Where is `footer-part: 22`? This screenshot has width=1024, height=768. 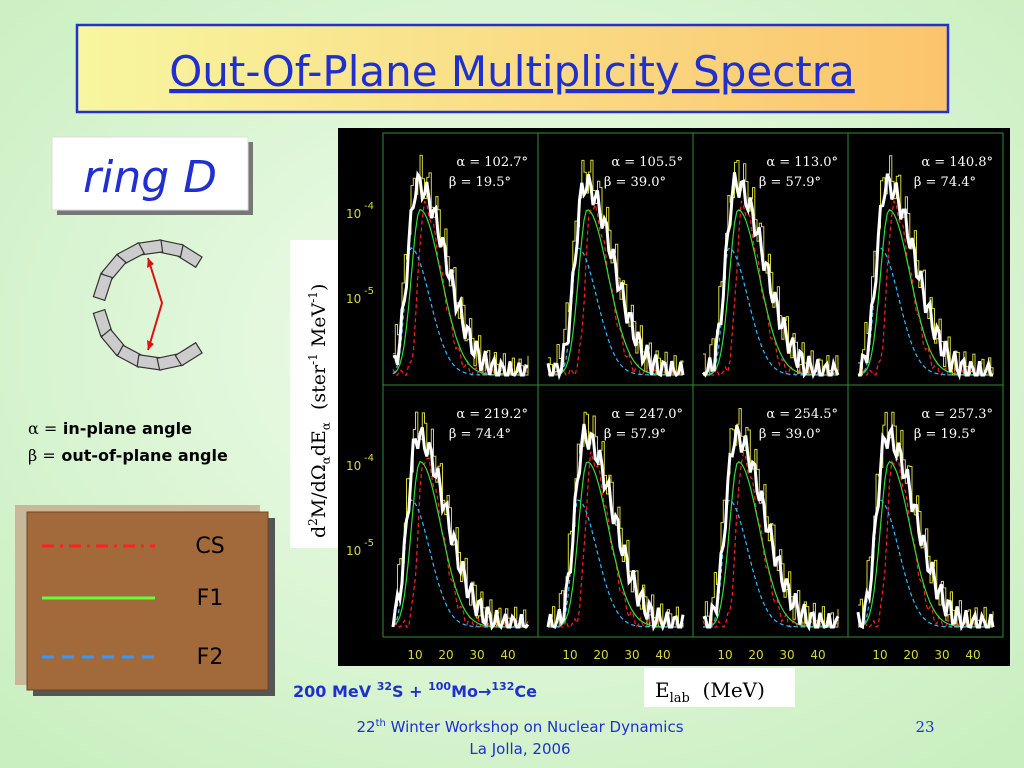
footer-part: 22 is located at coordinates (365, 727).